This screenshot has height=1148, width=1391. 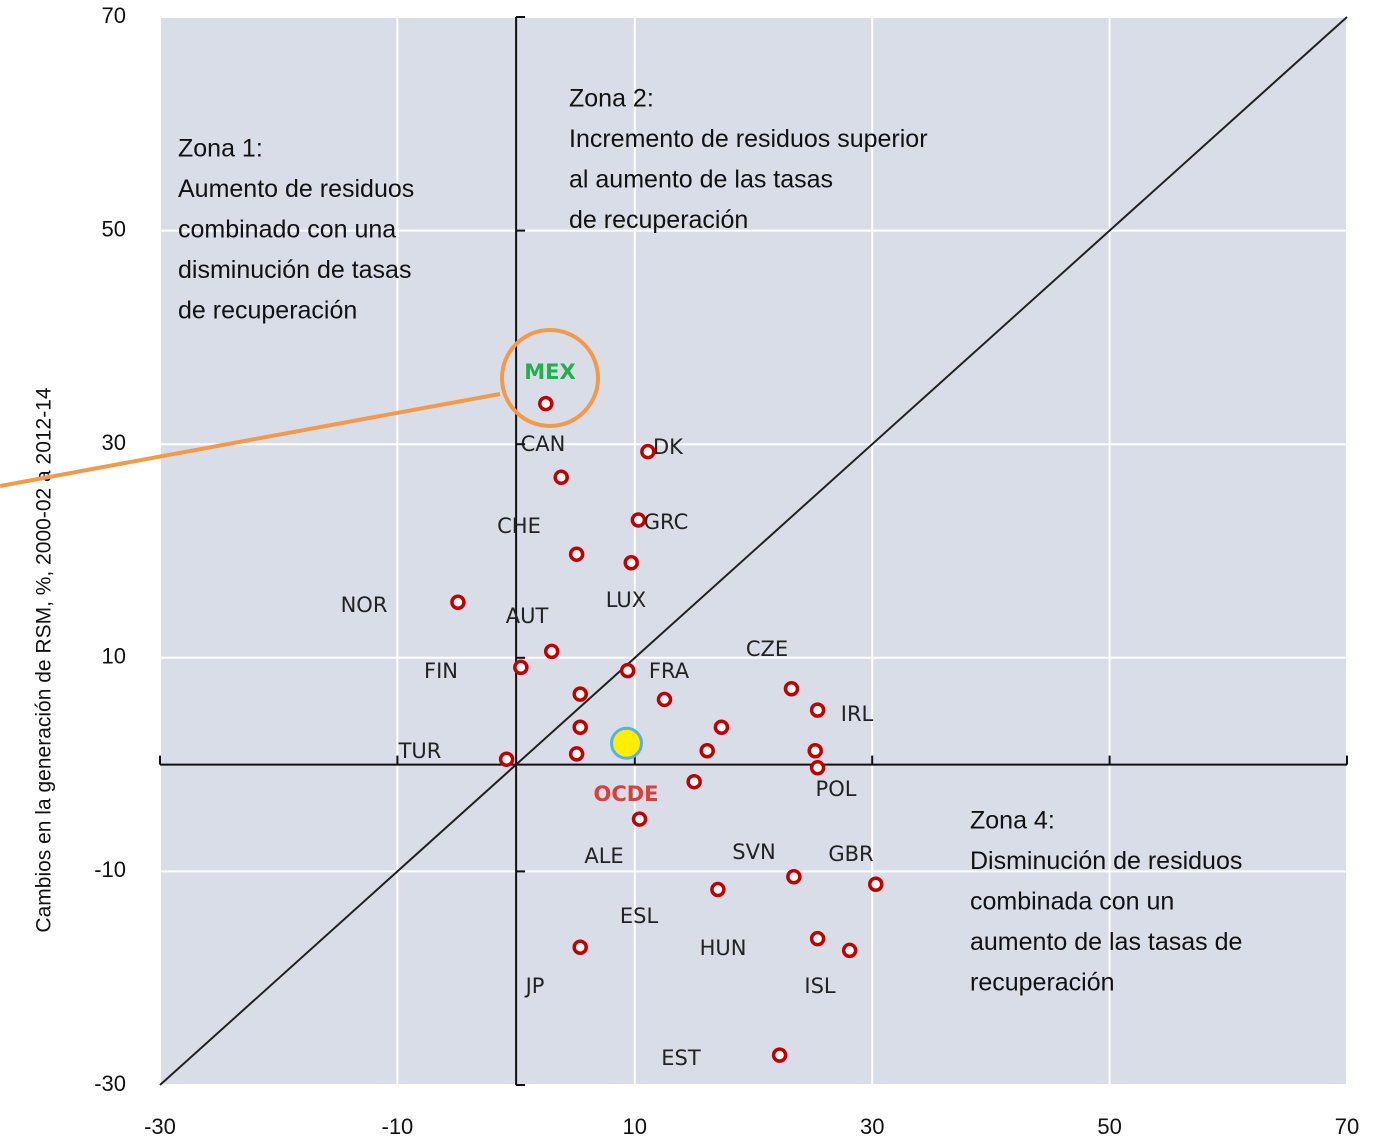 I want to click on x-tick-label: -10, so click(x=398, y=1126).